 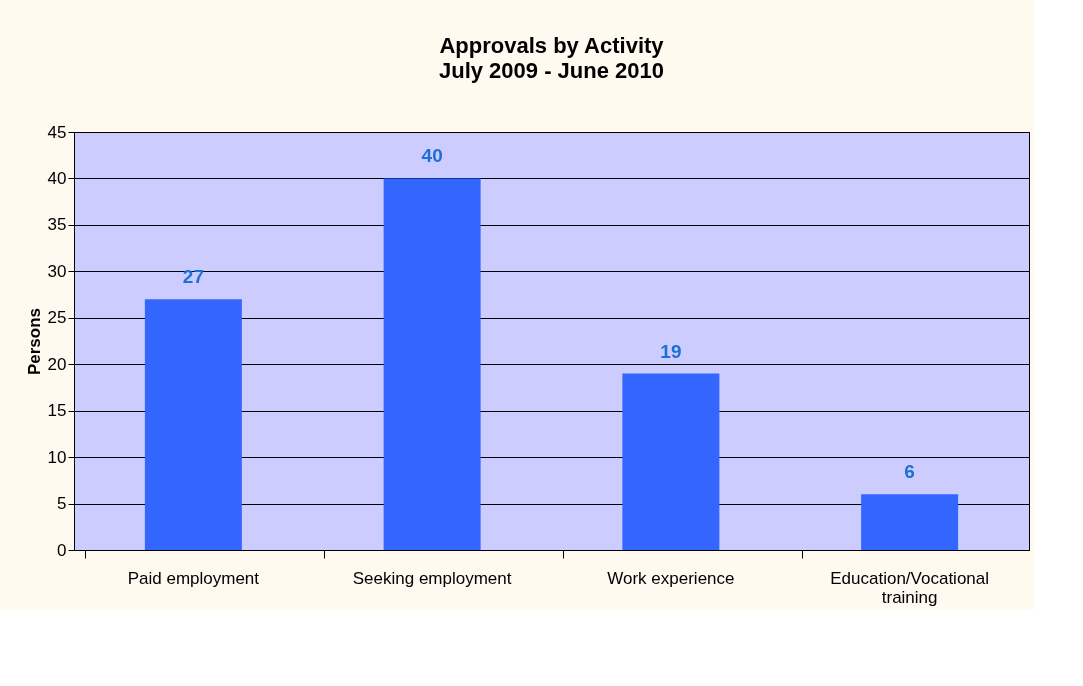 I want to click on y-tick-label: 45, so click(x=57, y=132).